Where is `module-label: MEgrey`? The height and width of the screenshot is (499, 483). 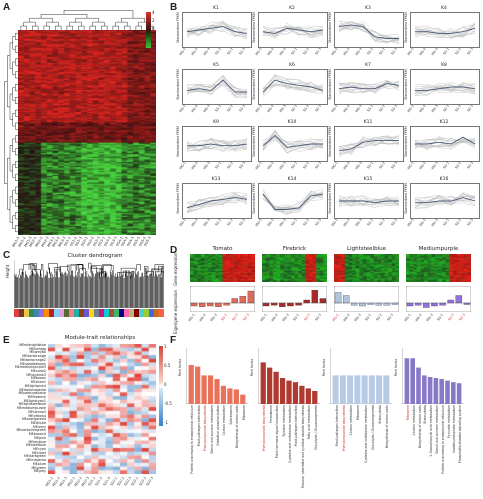 module-label: MEgrey is located at coordinates (39, 471).